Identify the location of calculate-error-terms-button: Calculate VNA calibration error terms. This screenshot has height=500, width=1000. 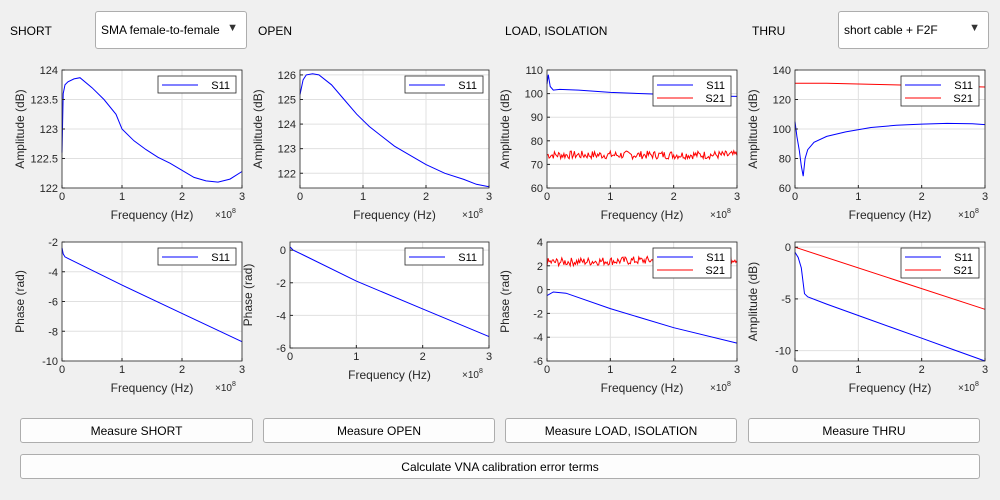
(500, 466).